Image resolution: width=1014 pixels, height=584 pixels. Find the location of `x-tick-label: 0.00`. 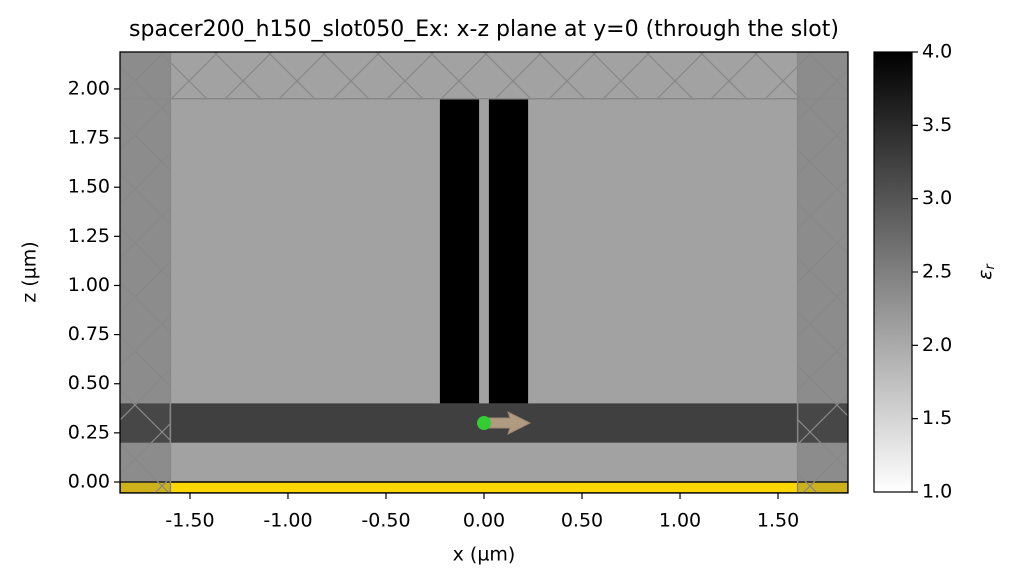

x-tick-label: 0.00 is located at coordinates (484, 521).